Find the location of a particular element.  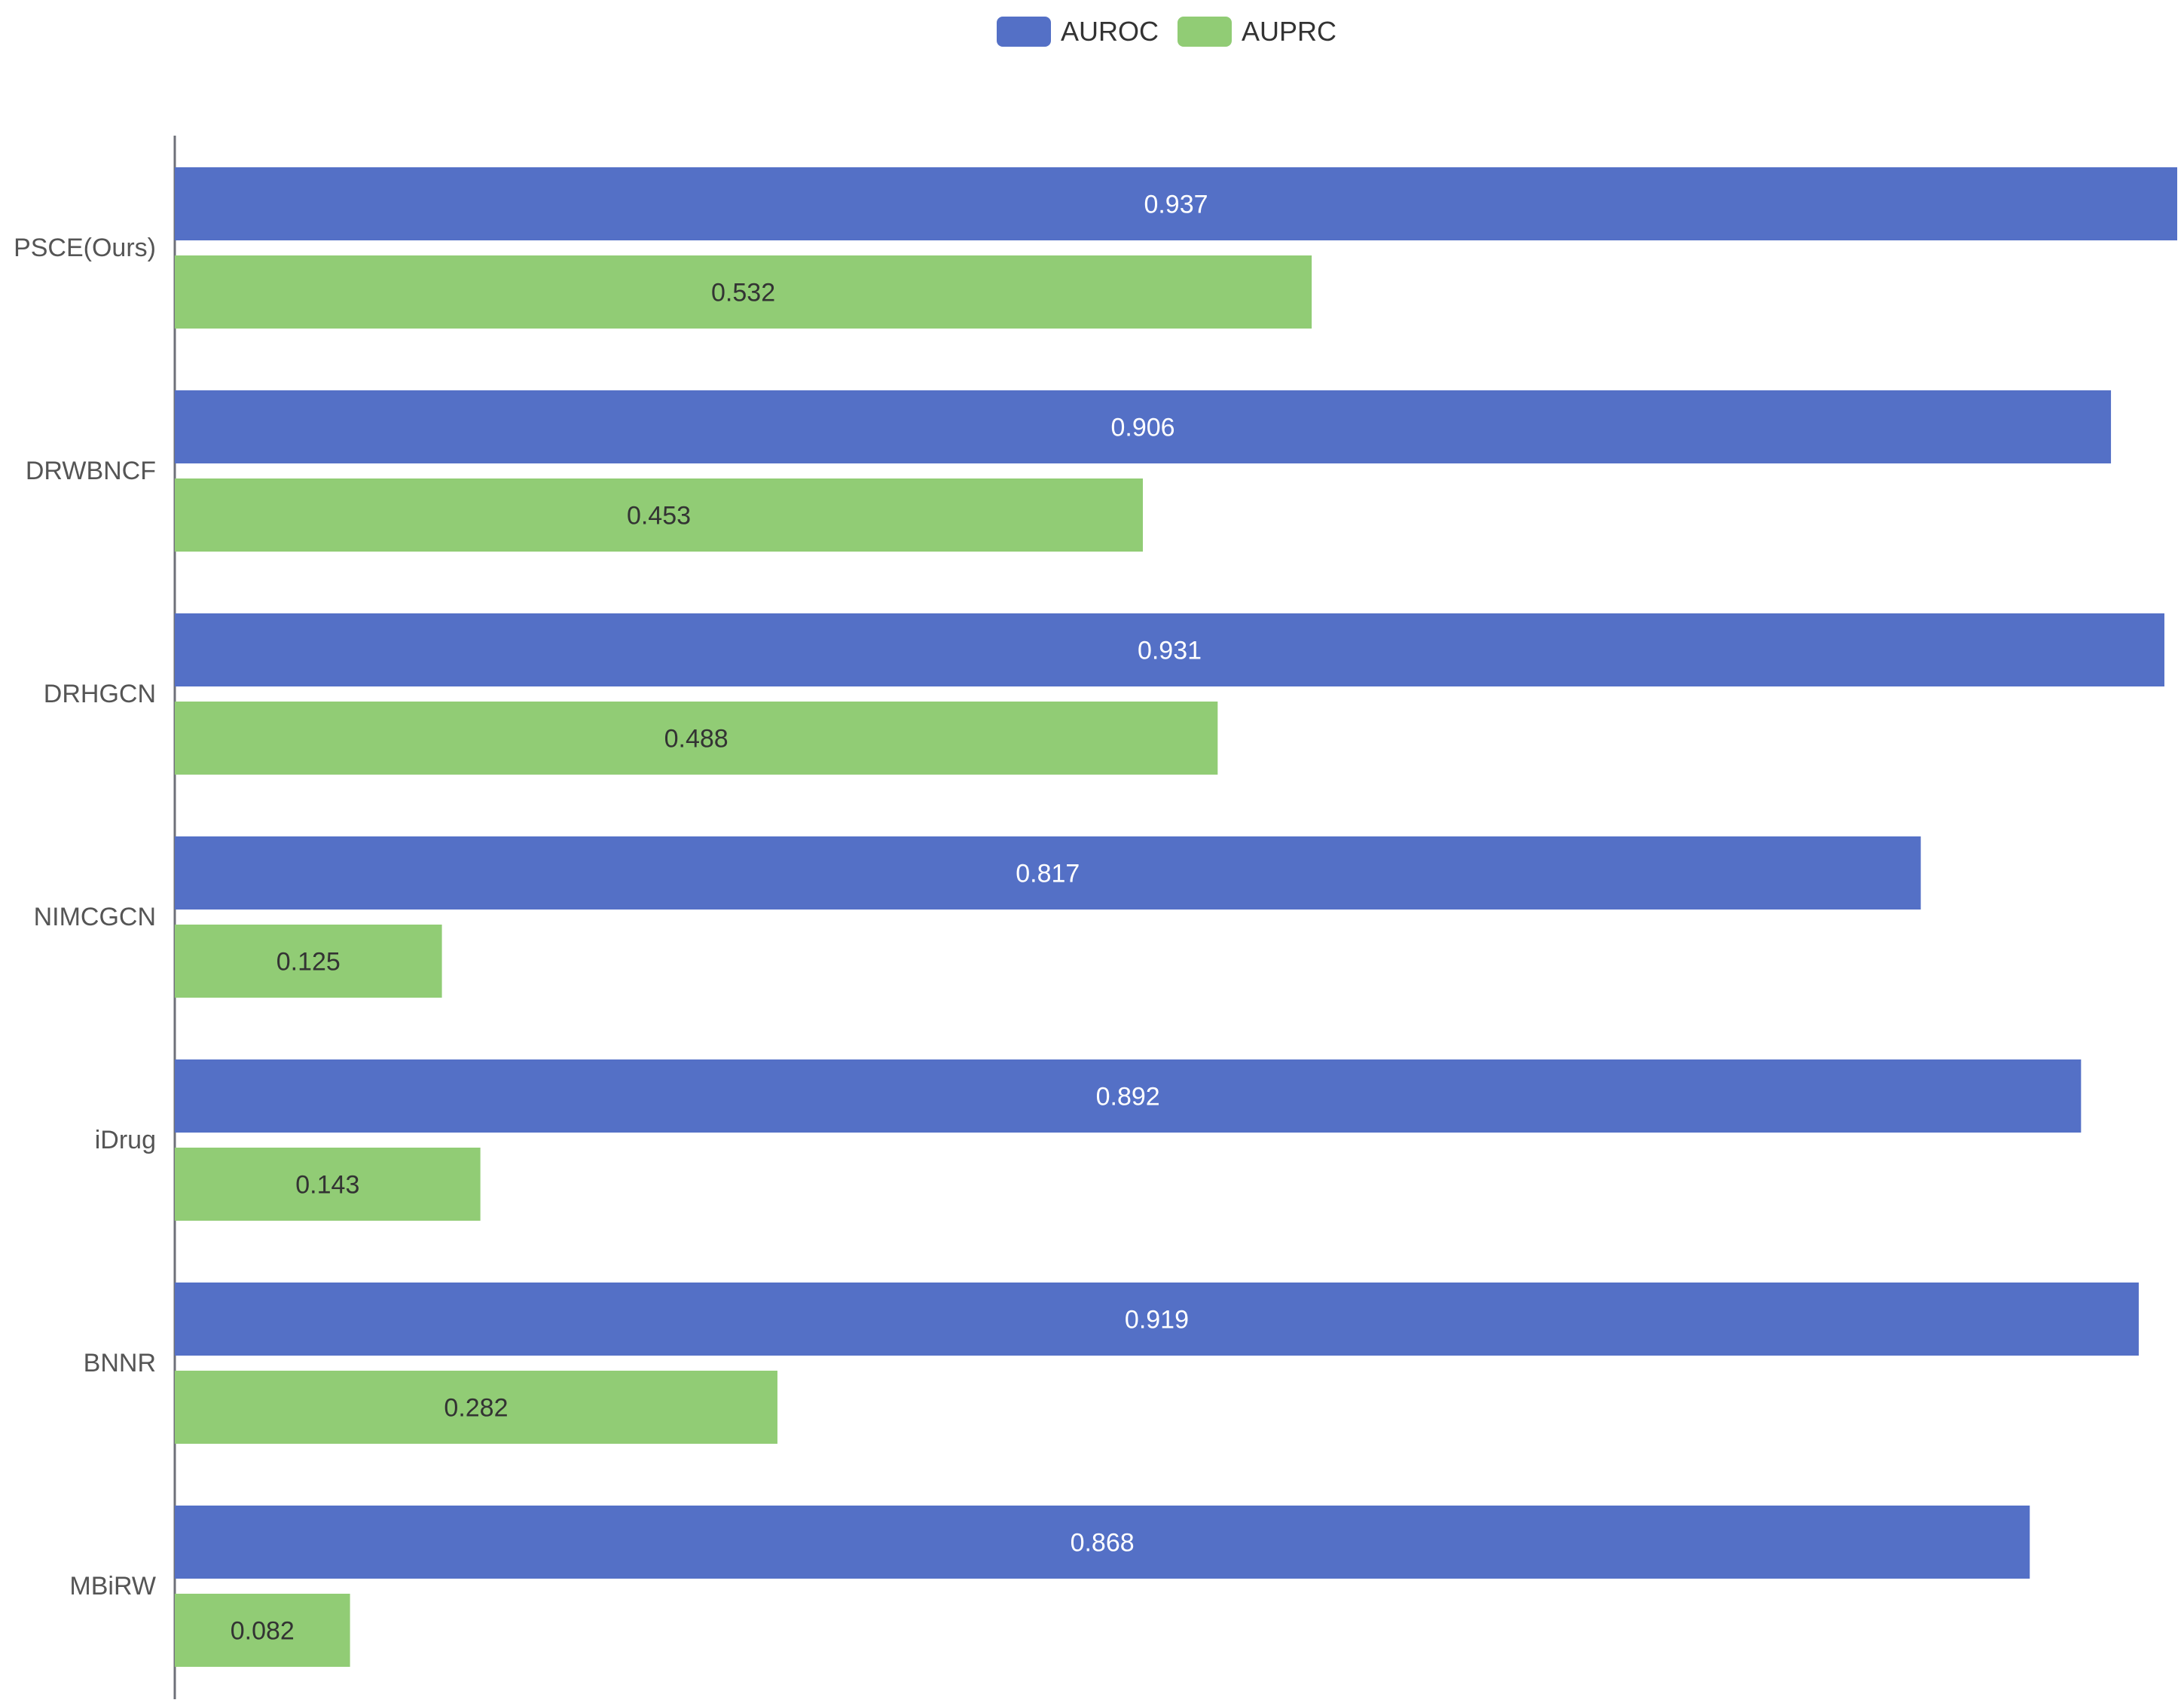

legend-item-auroc: AUROC is located at coordinates (1078, 31).